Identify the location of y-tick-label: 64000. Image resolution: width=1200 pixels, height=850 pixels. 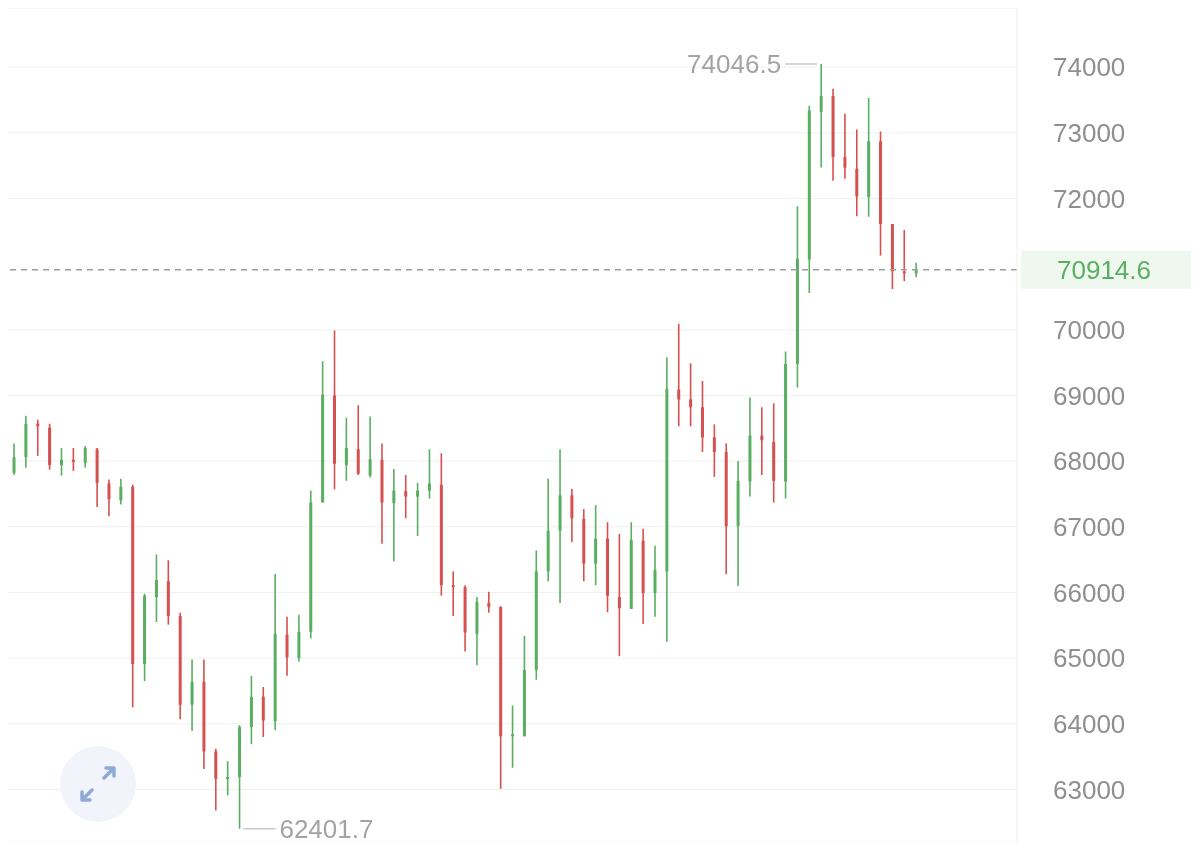
(1089, 724).